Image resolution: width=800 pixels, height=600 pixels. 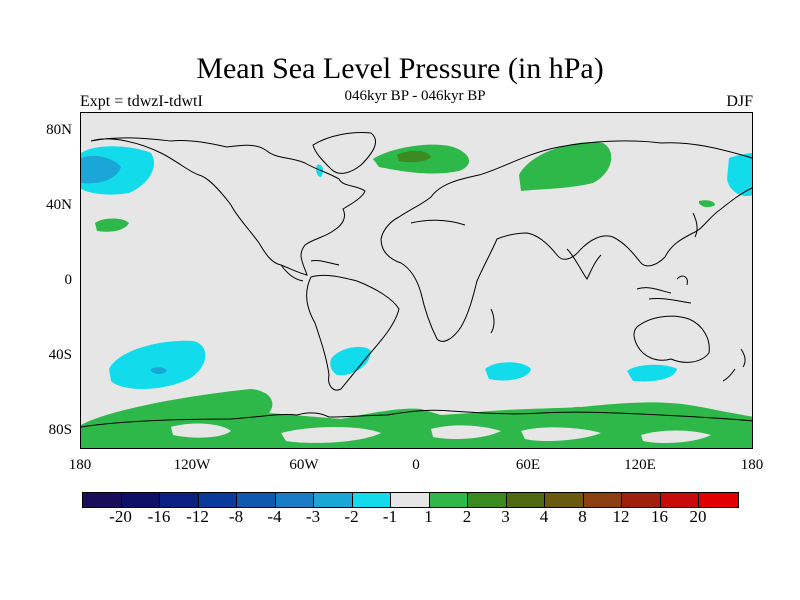 I want to click on north-pacific-low-core, so click(x=101, y=169).